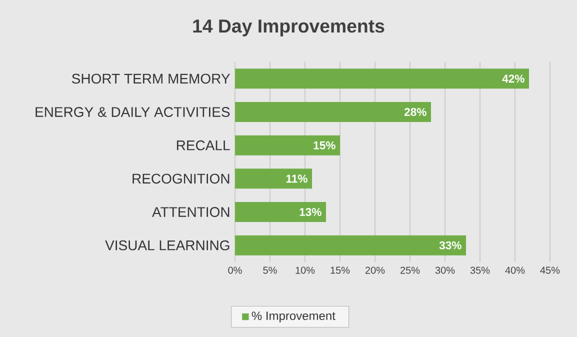  Describe the element at coordinates (288, 28) in the screenshot. I see `chart-title: 14 Day Improvements` at that location.